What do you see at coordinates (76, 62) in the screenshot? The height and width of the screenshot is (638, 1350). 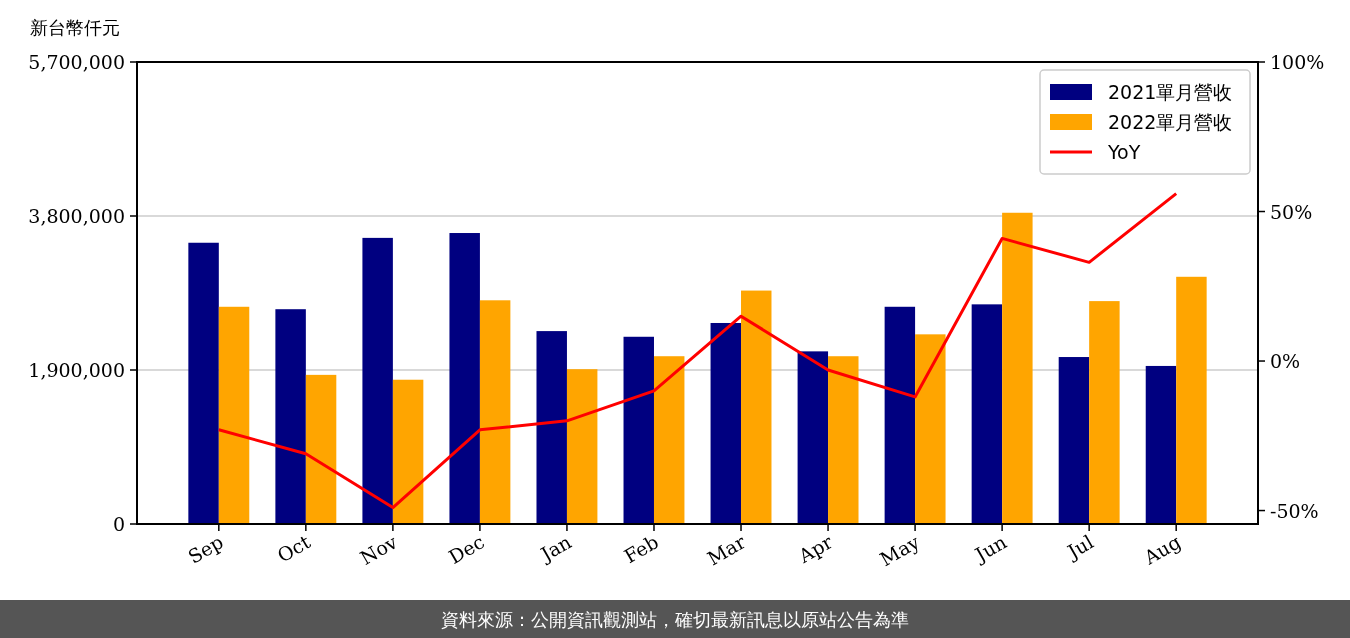 I see `y-tick-label: 5,700,000` at bounding box center [76, 62].